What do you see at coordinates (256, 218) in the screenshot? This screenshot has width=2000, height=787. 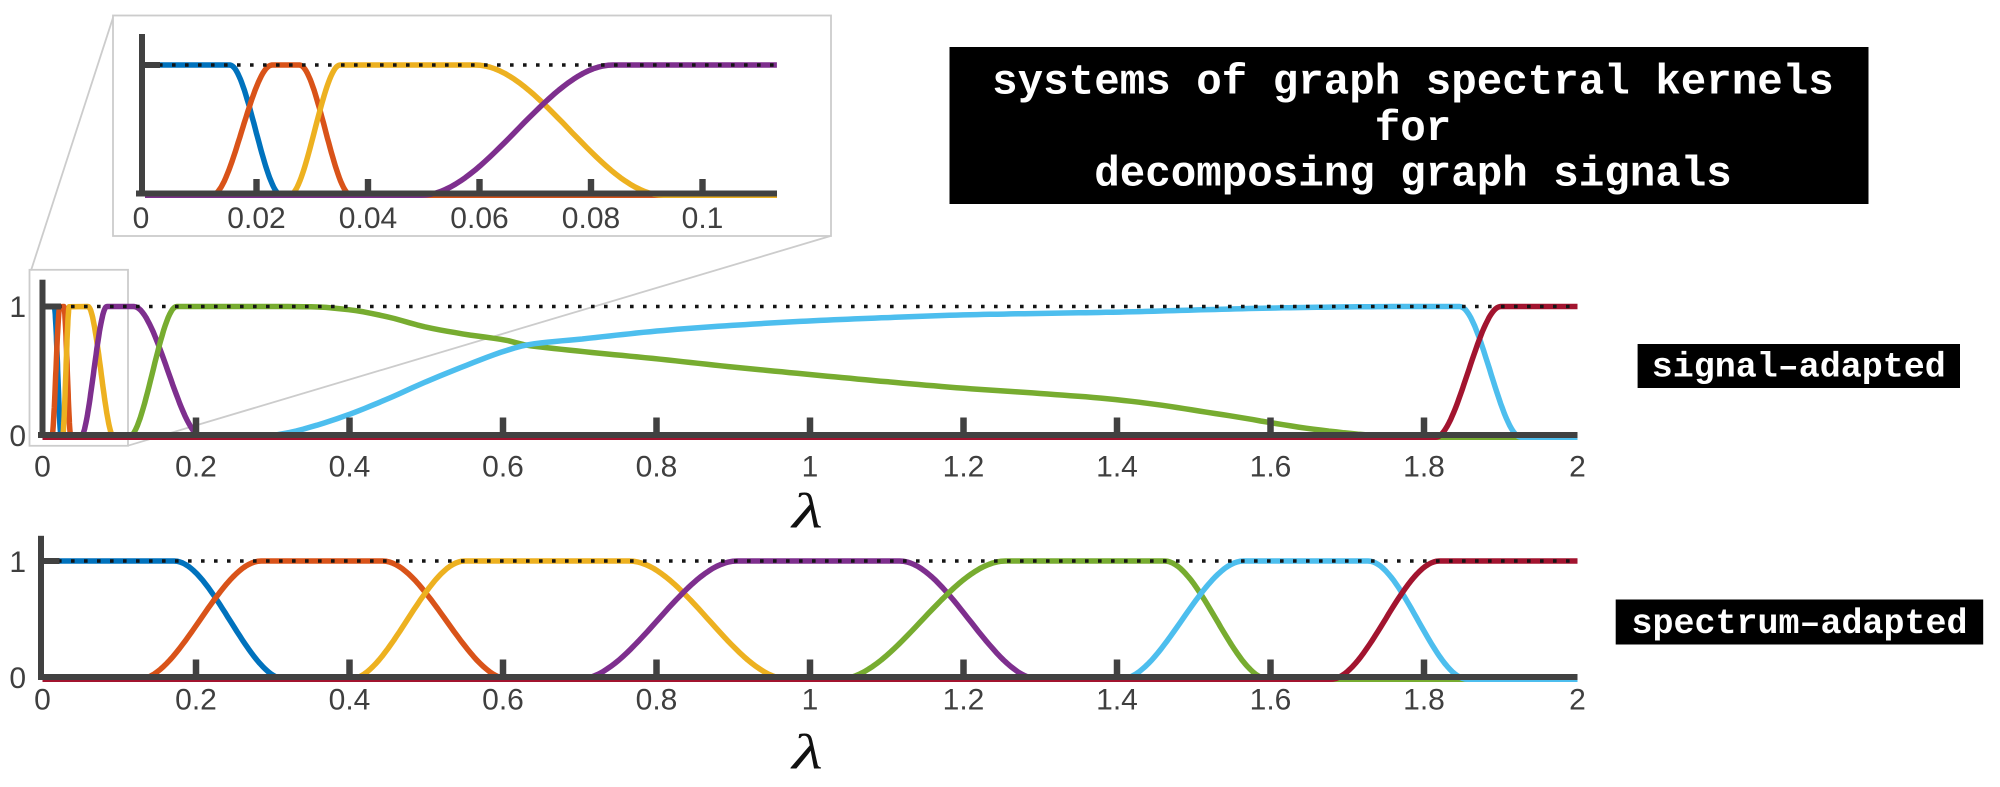 I see `svg-text: 0.02` at bounding box center [256, 218].